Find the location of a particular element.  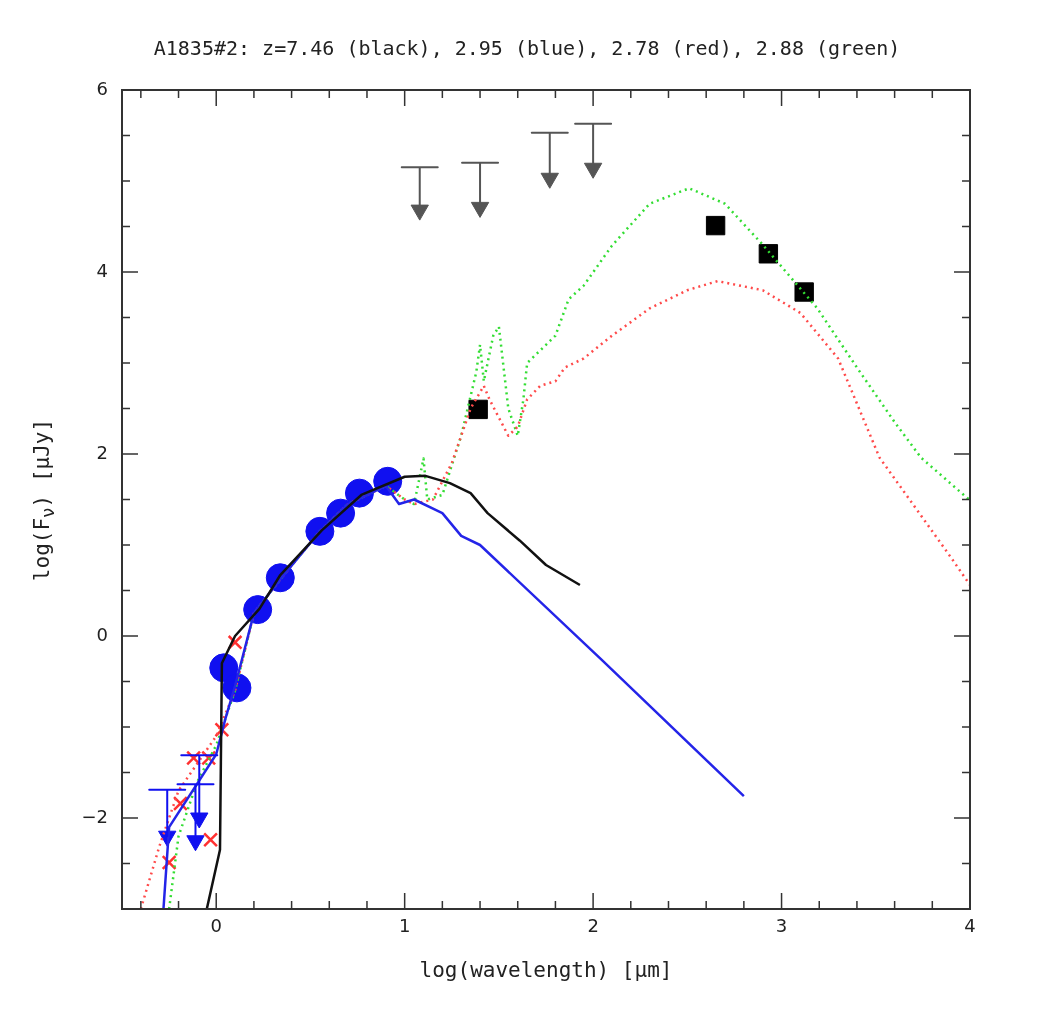

y-tick-label: 0 is located at coordinates (102, 634).